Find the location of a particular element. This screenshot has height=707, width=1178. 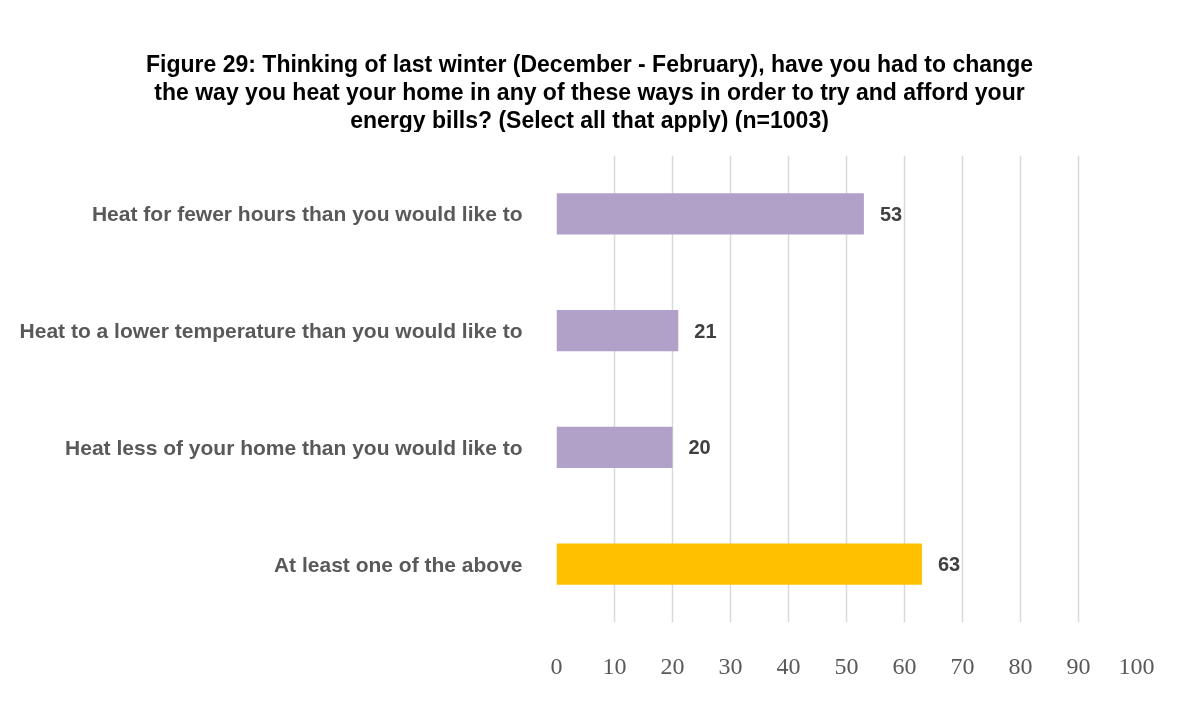

x-tick-label: 10 is located at coordinates (614, 665).